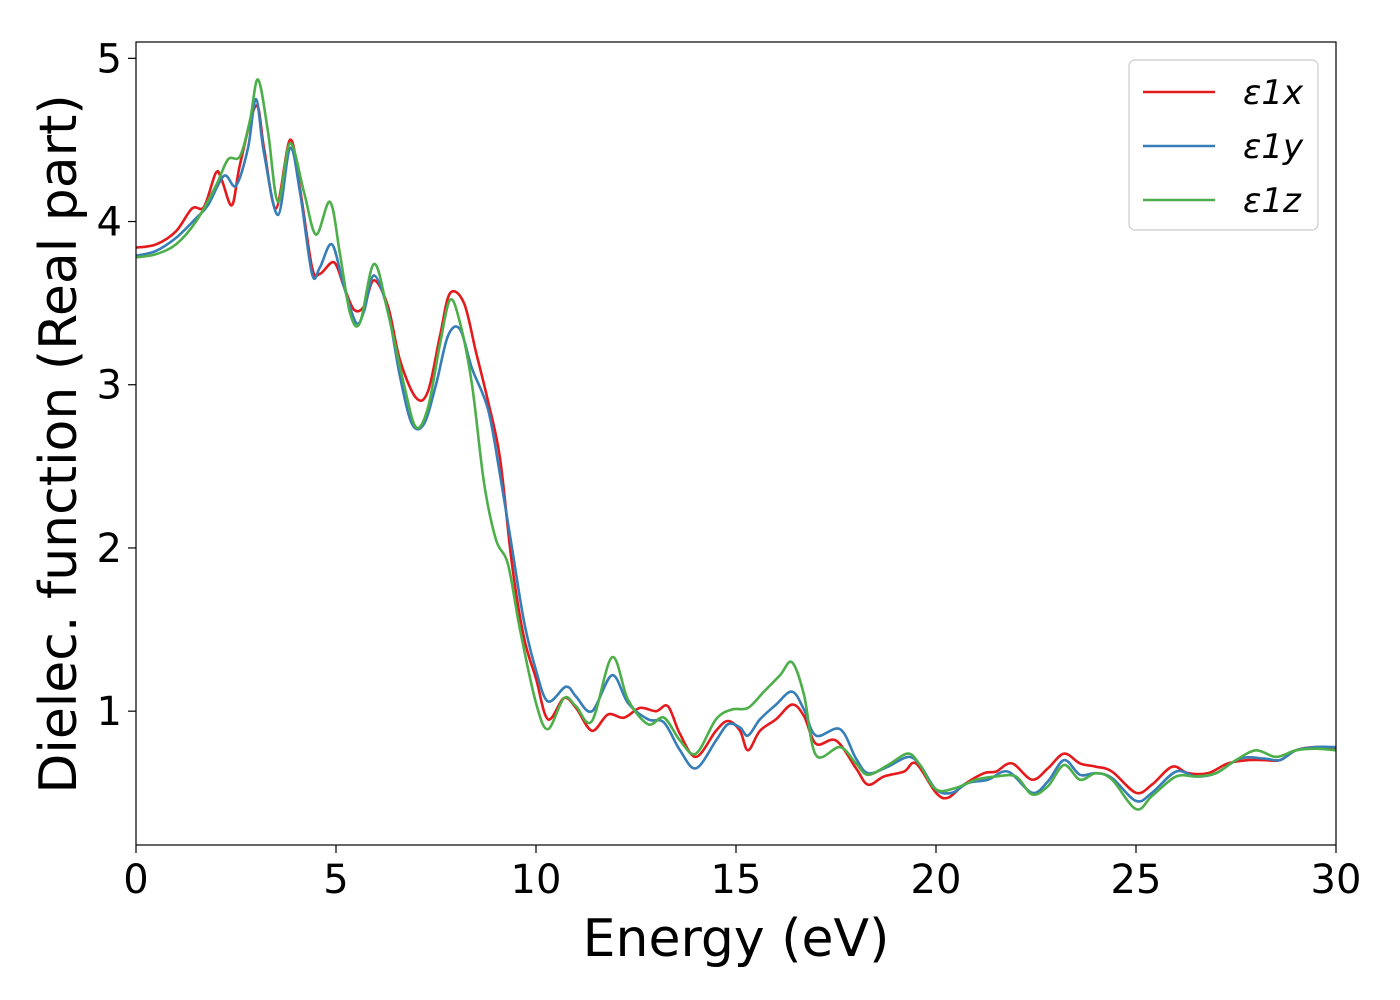  I want to click on x-tick-label: 30, so click(1336, 880).